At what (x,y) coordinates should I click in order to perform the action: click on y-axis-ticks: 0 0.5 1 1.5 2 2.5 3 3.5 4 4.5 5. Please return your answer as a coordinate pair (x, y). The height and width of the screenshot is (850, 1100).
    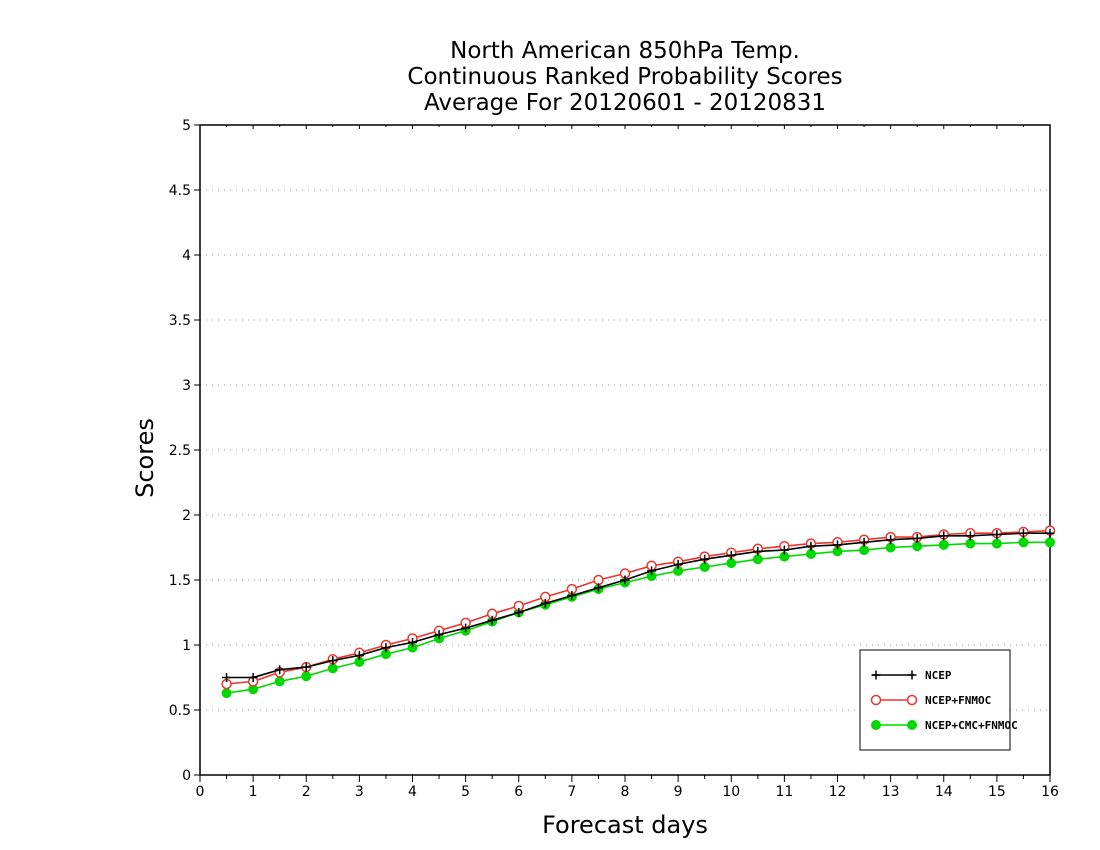
    Looking at the image, I should click on (184, 451).